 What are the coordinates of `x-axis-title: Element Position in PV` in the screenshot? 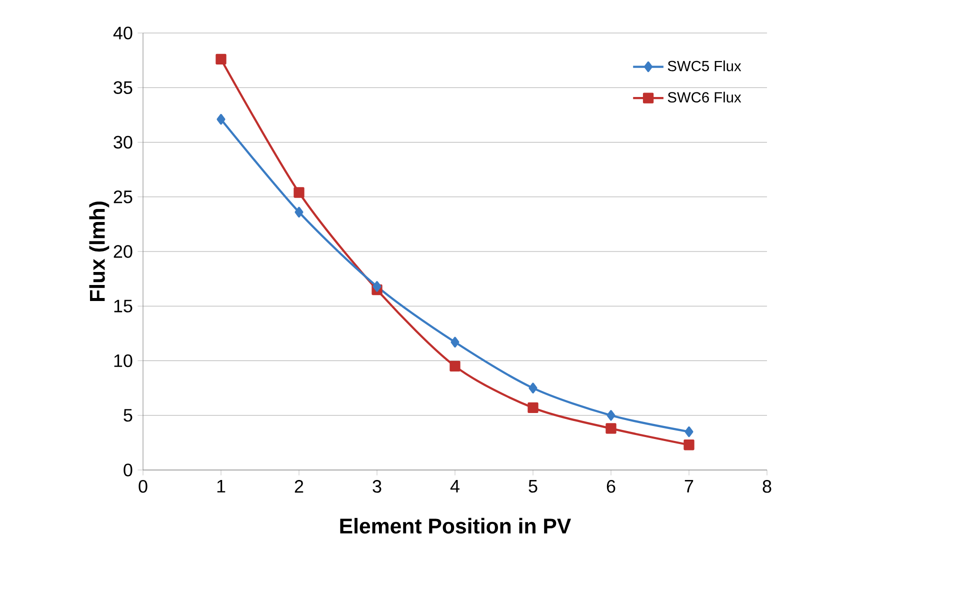 It's located at (456, 526).